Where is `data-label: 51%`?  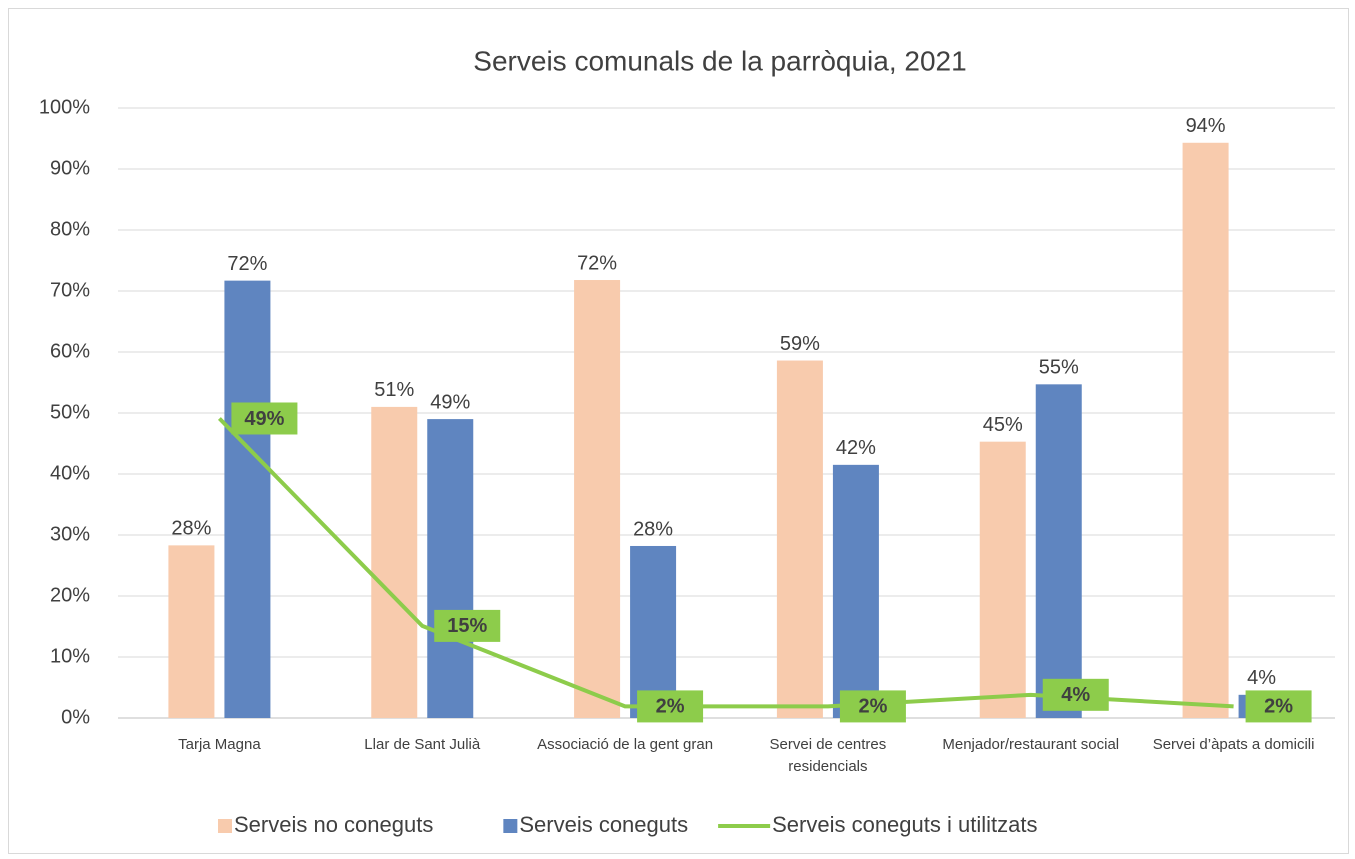 data-label: 51% is located at coordinates (394, 390).